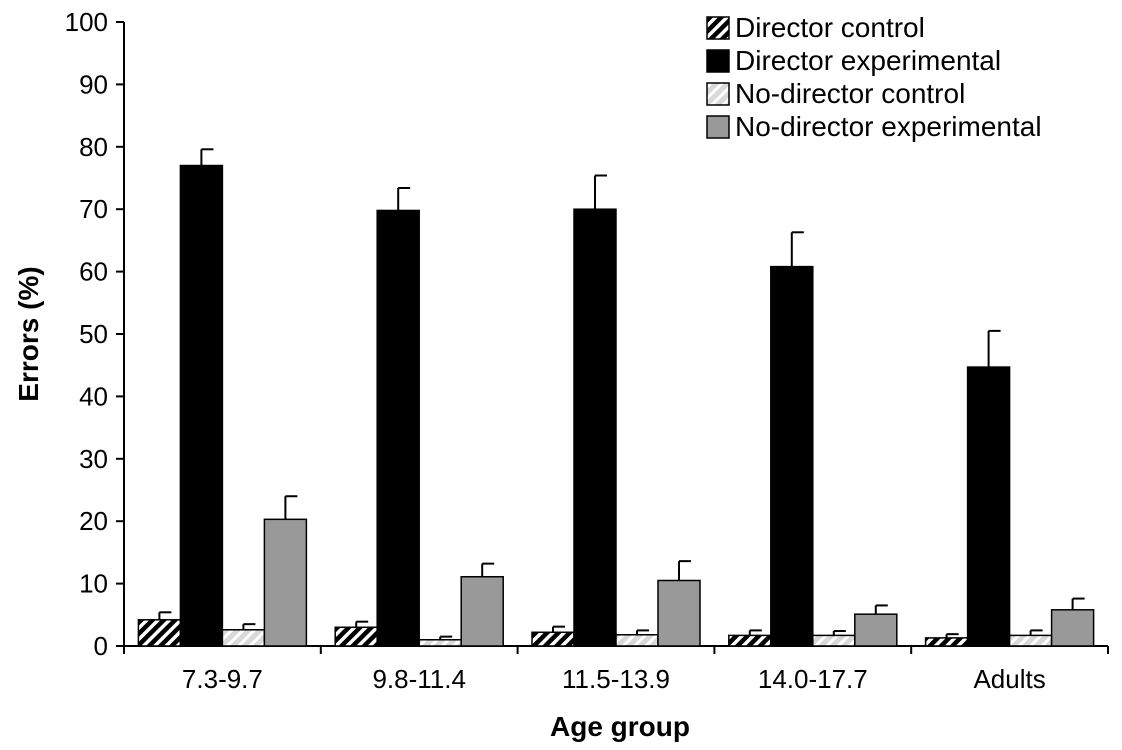  What do you see at coordinates (888, 126) in the screenshot?
I see `legend-label: No-director experimental` at bounding box center [888, 126].